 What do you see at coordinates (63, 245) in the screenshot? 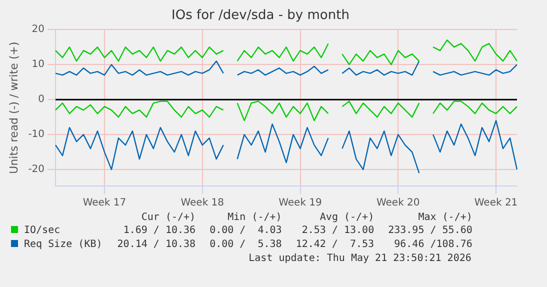
I see `legend-label: Req Size (KB)` at bounding box center [63, 245].